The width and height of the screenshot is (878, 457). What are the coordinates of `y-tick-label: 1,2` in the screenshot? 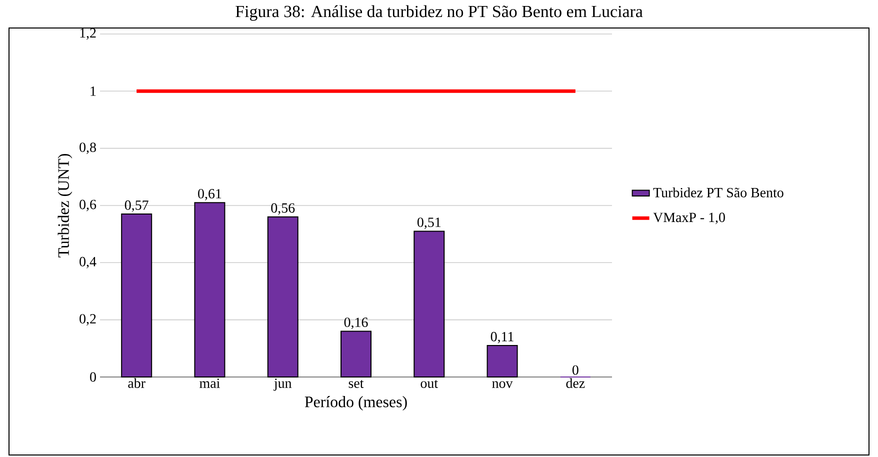 It's located at (88, 34).